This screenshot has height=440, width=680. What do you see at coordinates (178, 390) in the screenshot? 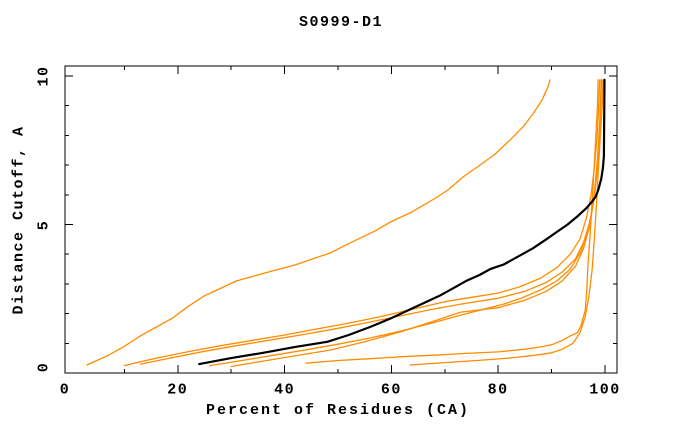
I see `x-tick-label-20: 20` at bounding box center [178, 390].